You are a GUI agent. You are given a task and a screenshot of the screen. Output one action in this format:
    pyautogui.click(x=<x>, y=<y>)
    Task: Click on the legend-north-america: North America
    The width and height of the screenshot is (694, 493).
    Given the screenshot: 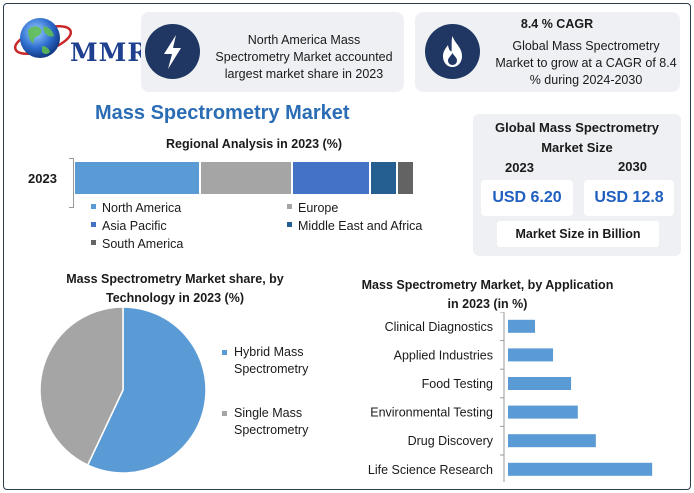 What is the action you would take?
    pyautogui.click(x=136, y=208)
    